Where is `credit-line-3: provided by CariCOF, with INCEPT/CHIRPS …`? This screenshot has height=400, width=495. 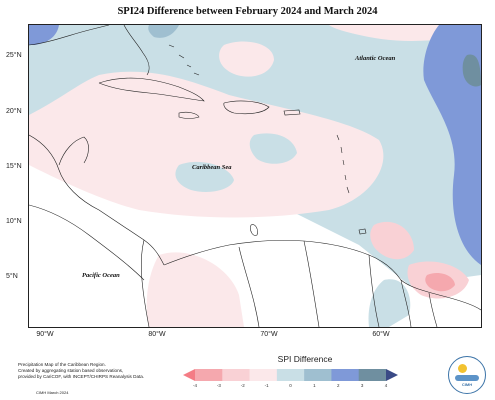
credit-line-3: provided by CariCOF, with INCEPT/CHIRPS … is located at coordinates (81, 376).